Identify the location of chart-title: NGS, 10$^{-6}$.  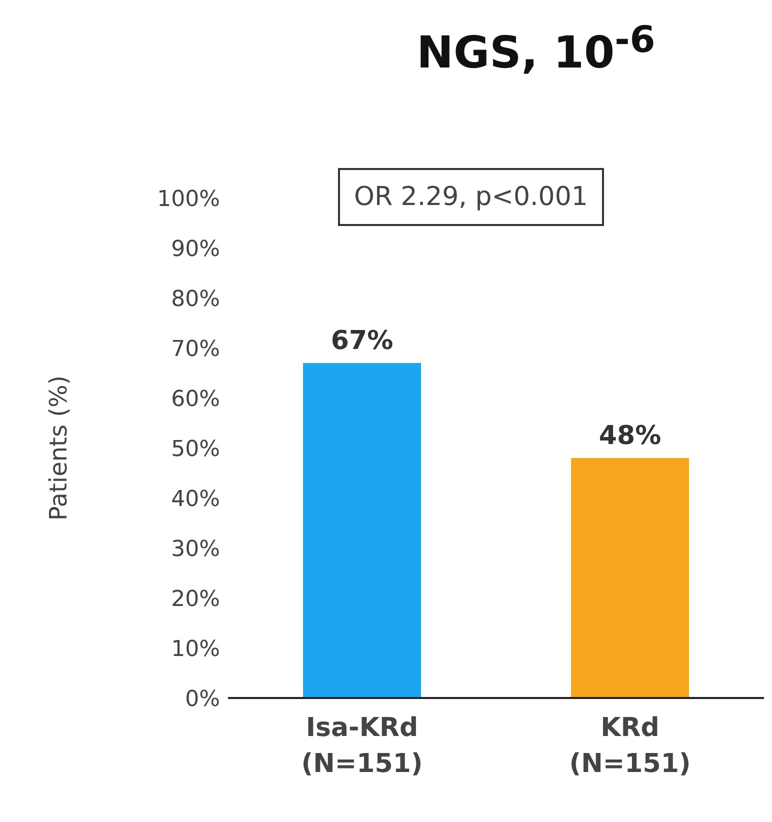
(536, 48).